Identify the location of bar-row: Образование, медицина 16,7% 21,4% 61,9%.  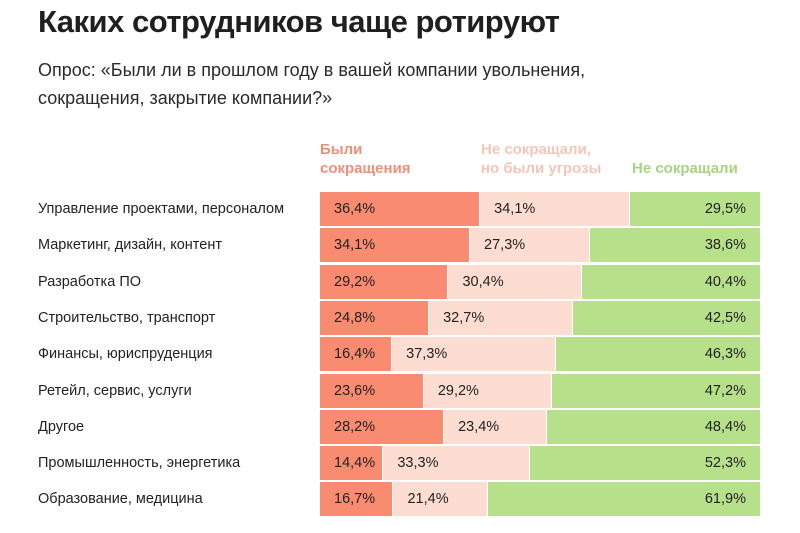
(400, 499).